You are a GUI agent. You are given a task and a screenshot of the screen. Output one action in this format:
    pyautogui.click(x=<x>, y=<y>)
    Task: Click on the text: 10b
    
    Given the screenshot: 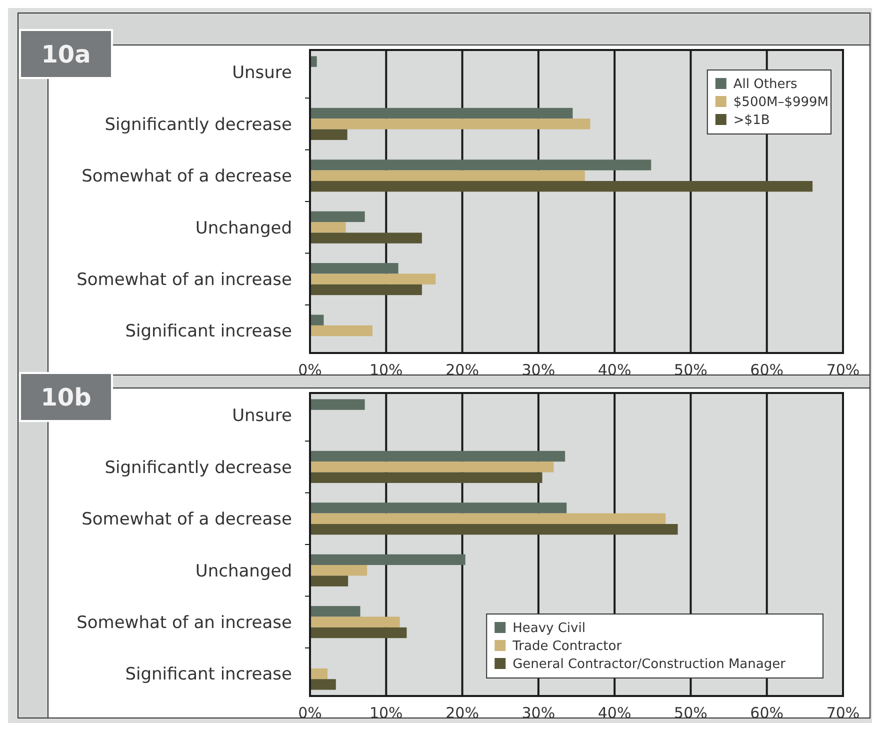 What is the action you would take?
    pyautogui.click(x=66, y=397)
    